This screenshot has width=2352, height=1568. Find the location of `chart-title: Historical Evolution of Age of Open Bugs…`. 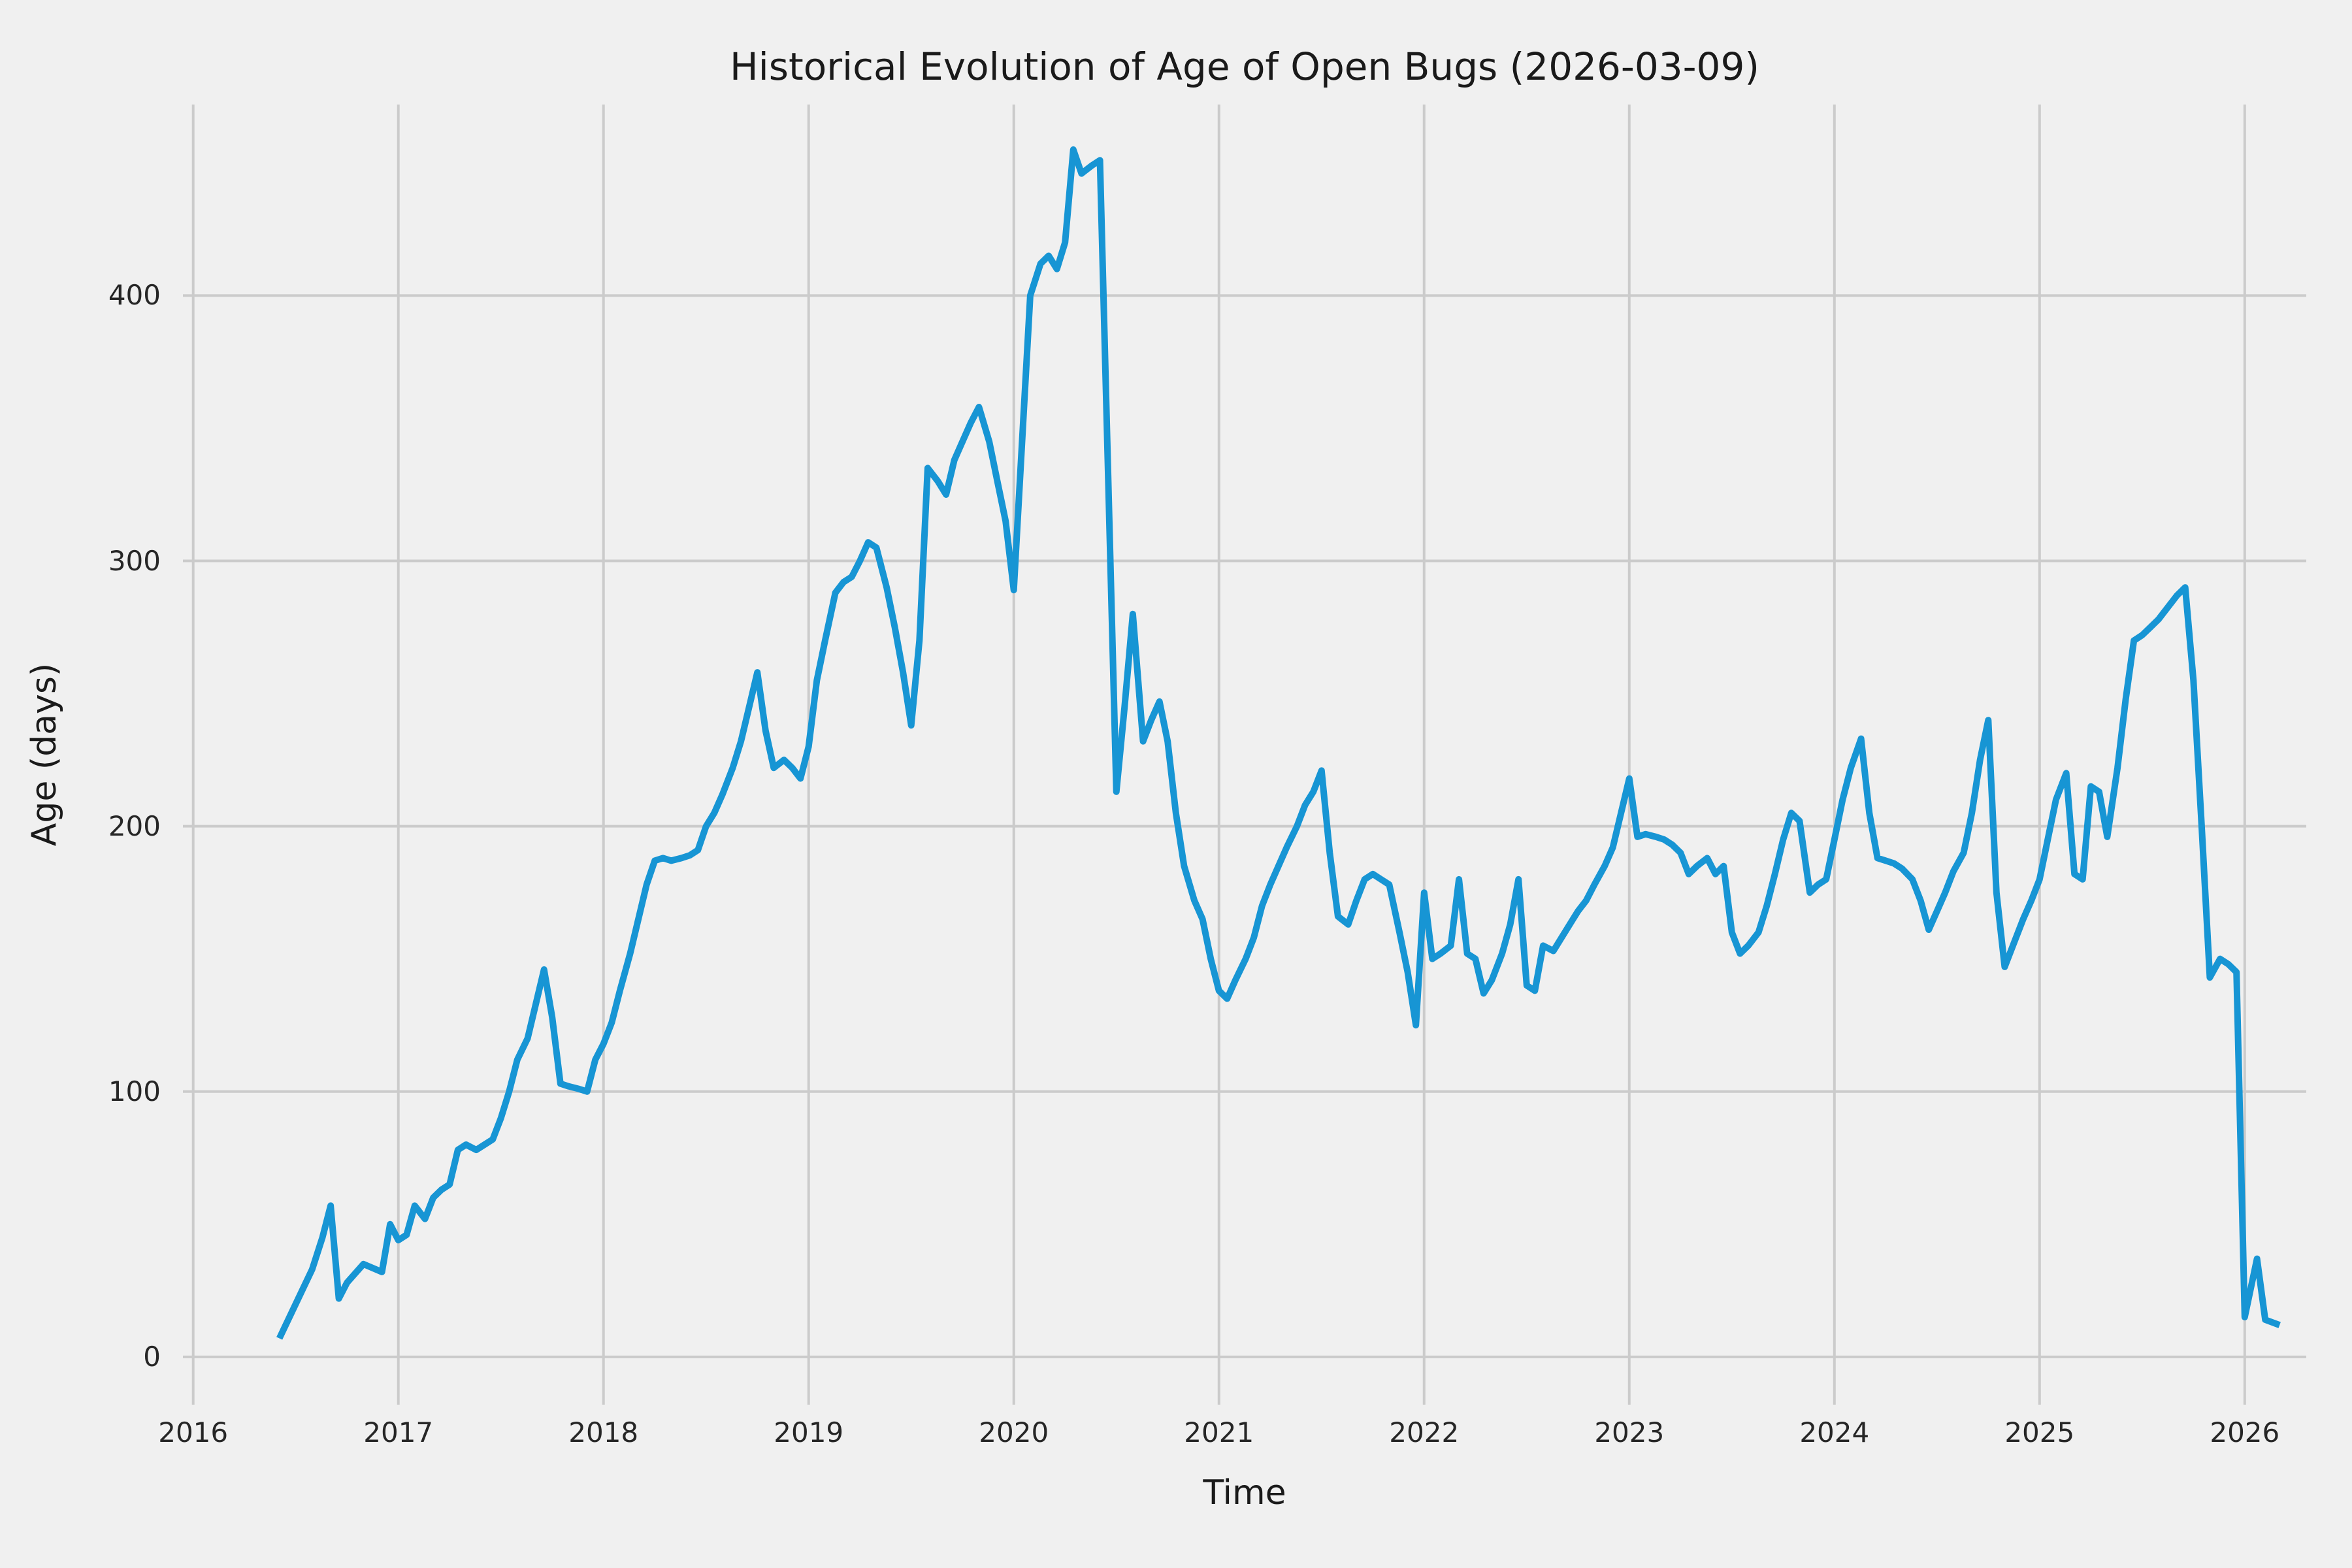

chart-title: Historical Evolution of Age of Open Bugs… is located at coordinates (1244, 66).